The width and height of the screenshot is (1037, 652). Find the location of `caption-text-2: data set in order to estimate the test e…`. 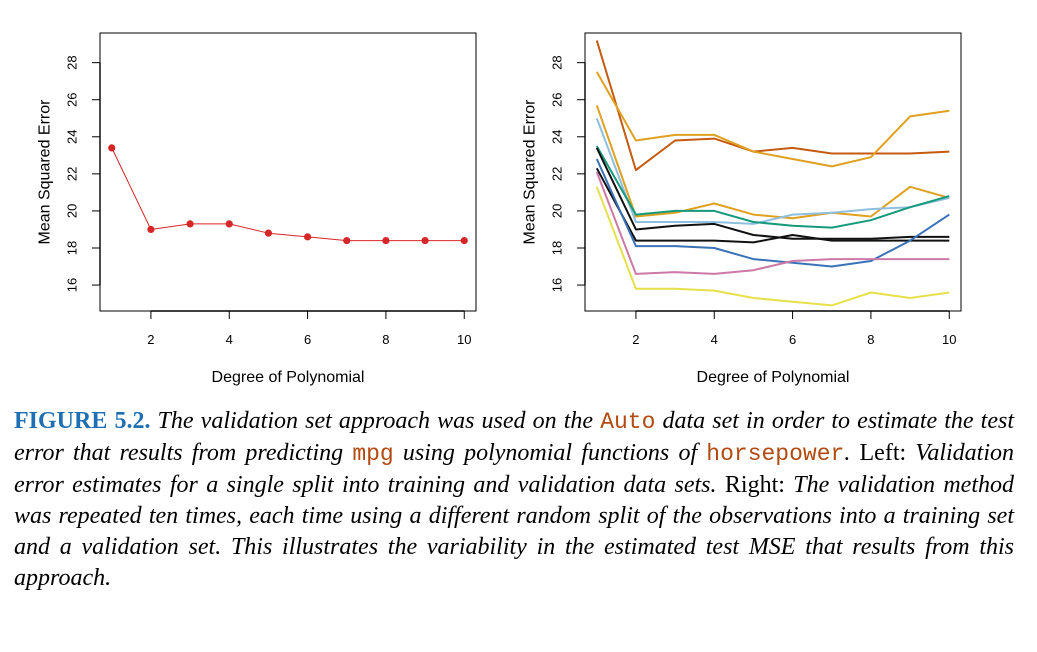

caption-text-2: data set in order to estimate the test e… is located at coordinates (514, 437).